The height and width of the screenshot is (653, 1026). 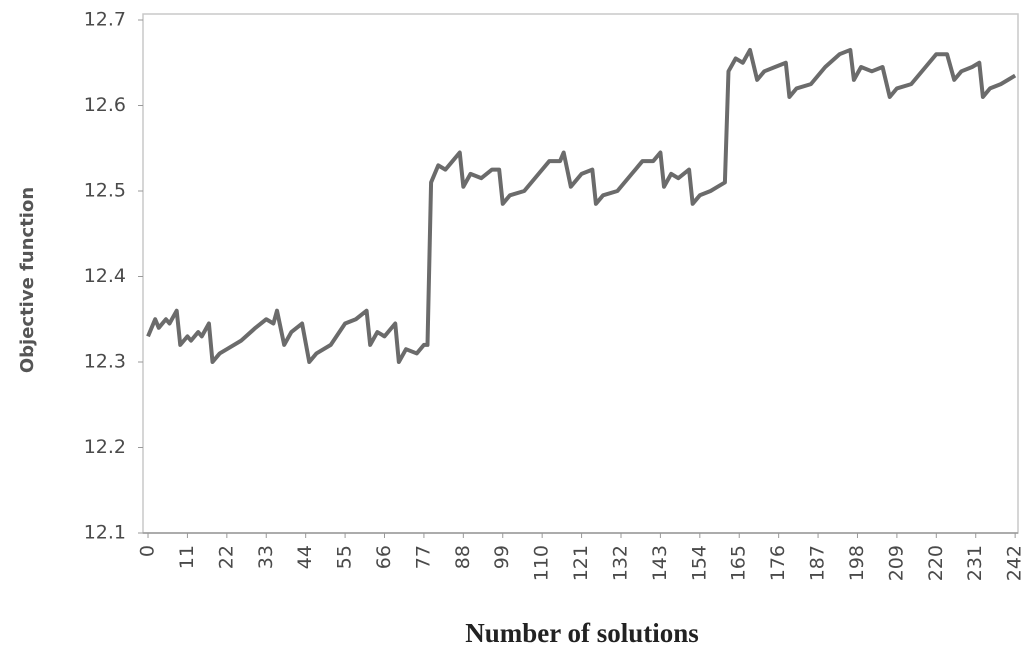 What do you see at coordinates (345, 557) in the screenshot?
I see `x-tick-label: 55` at bounding box center [345, 557].